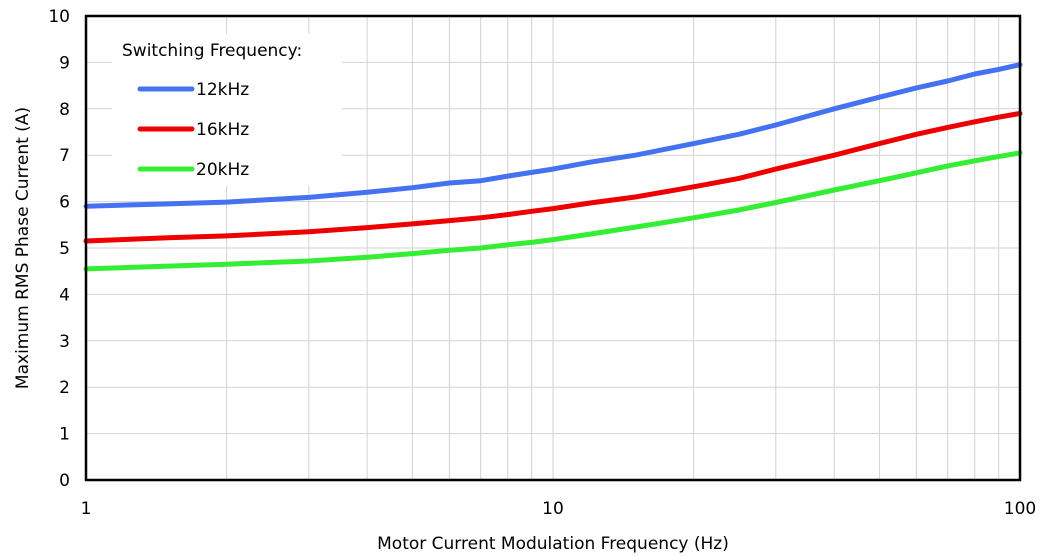 Image resolution: width=1046 pixels, height=556 pixels. Describe the element at coordinates (64, 342) in the screenshot. I see `y-tick-label: 3` at that location.